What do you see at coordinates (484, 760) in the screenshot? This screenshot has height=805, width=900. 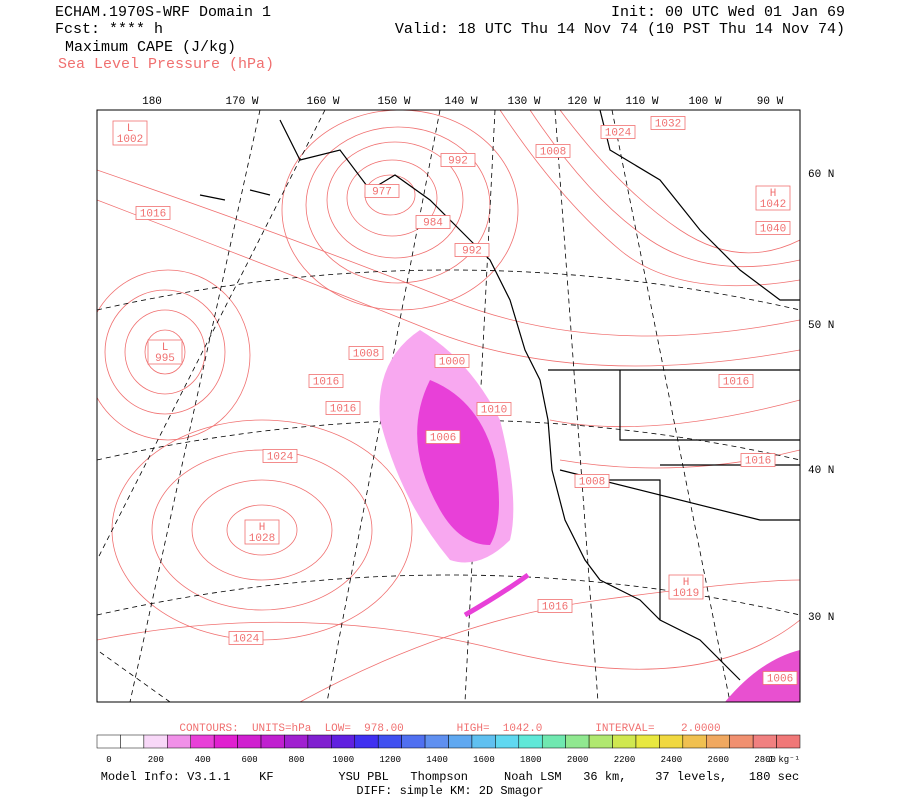 I see `colorbar-tick: 1600` at bounding box center [484, 760].